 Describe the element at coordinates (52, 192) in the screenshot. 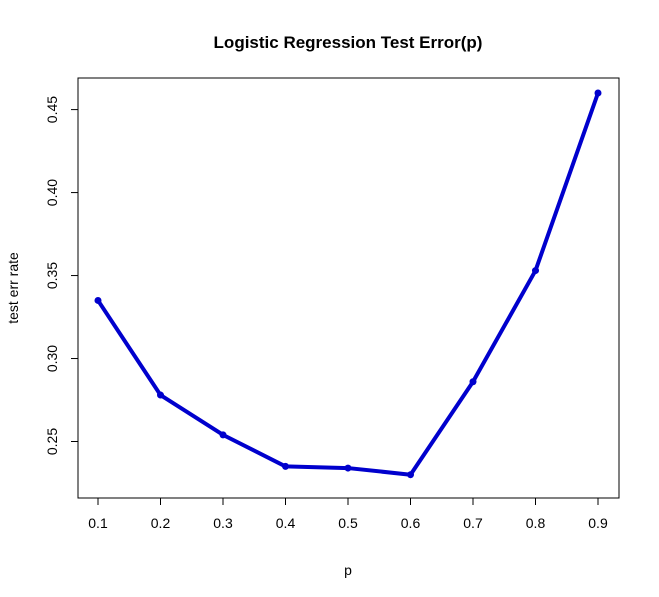

I see `y-tick-label: 0.40` at that location.